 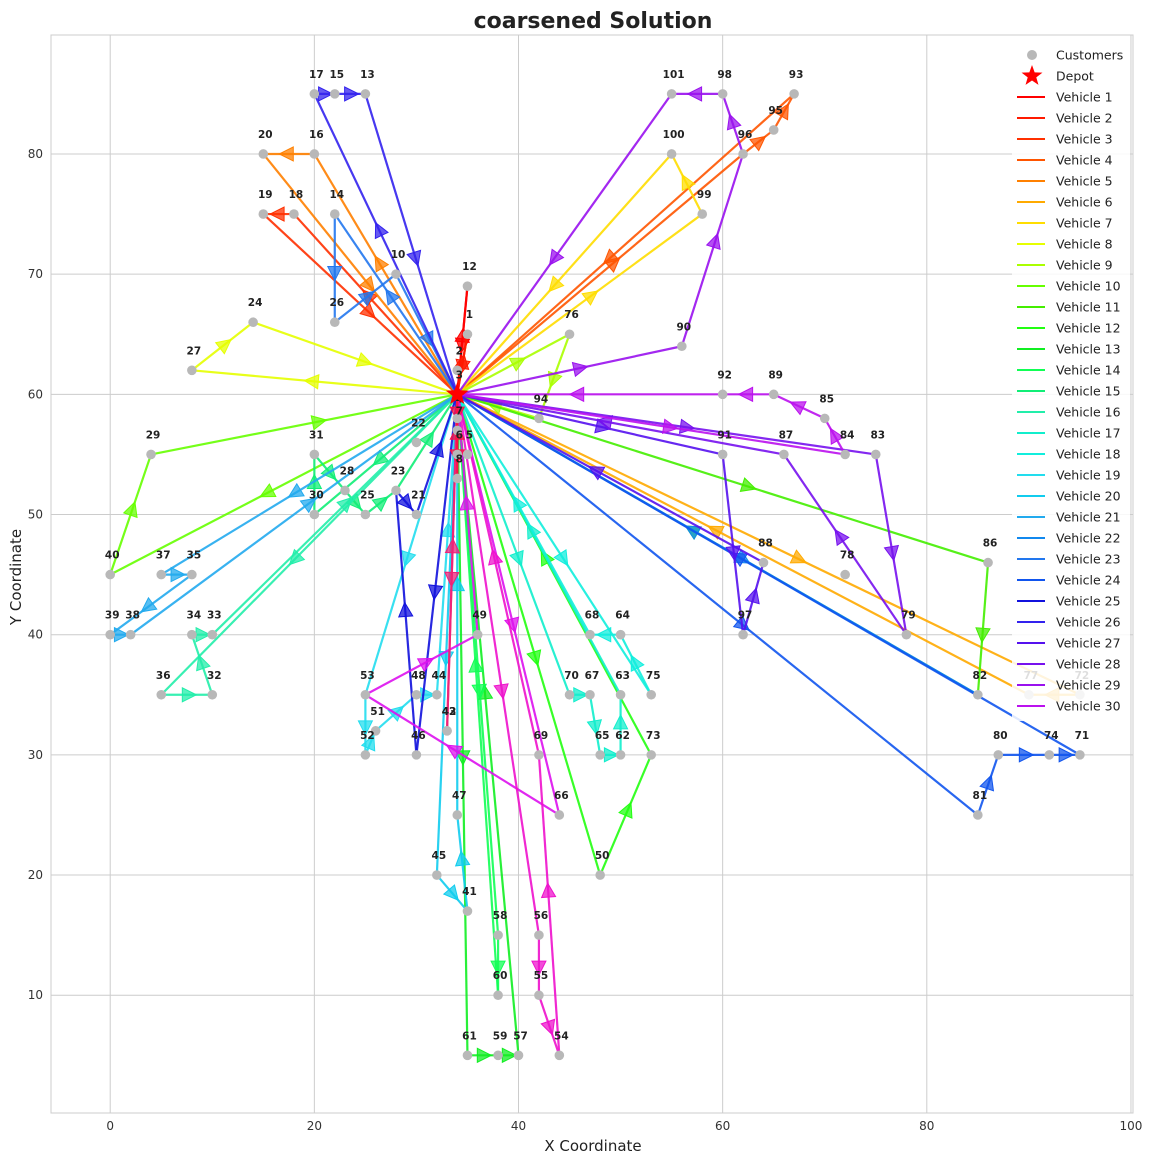 What do you see at coordinates (1084, 223) in the screenshot?
I see `legend-entry-label: Vehicle 7` at bounding box center [1084, 223].